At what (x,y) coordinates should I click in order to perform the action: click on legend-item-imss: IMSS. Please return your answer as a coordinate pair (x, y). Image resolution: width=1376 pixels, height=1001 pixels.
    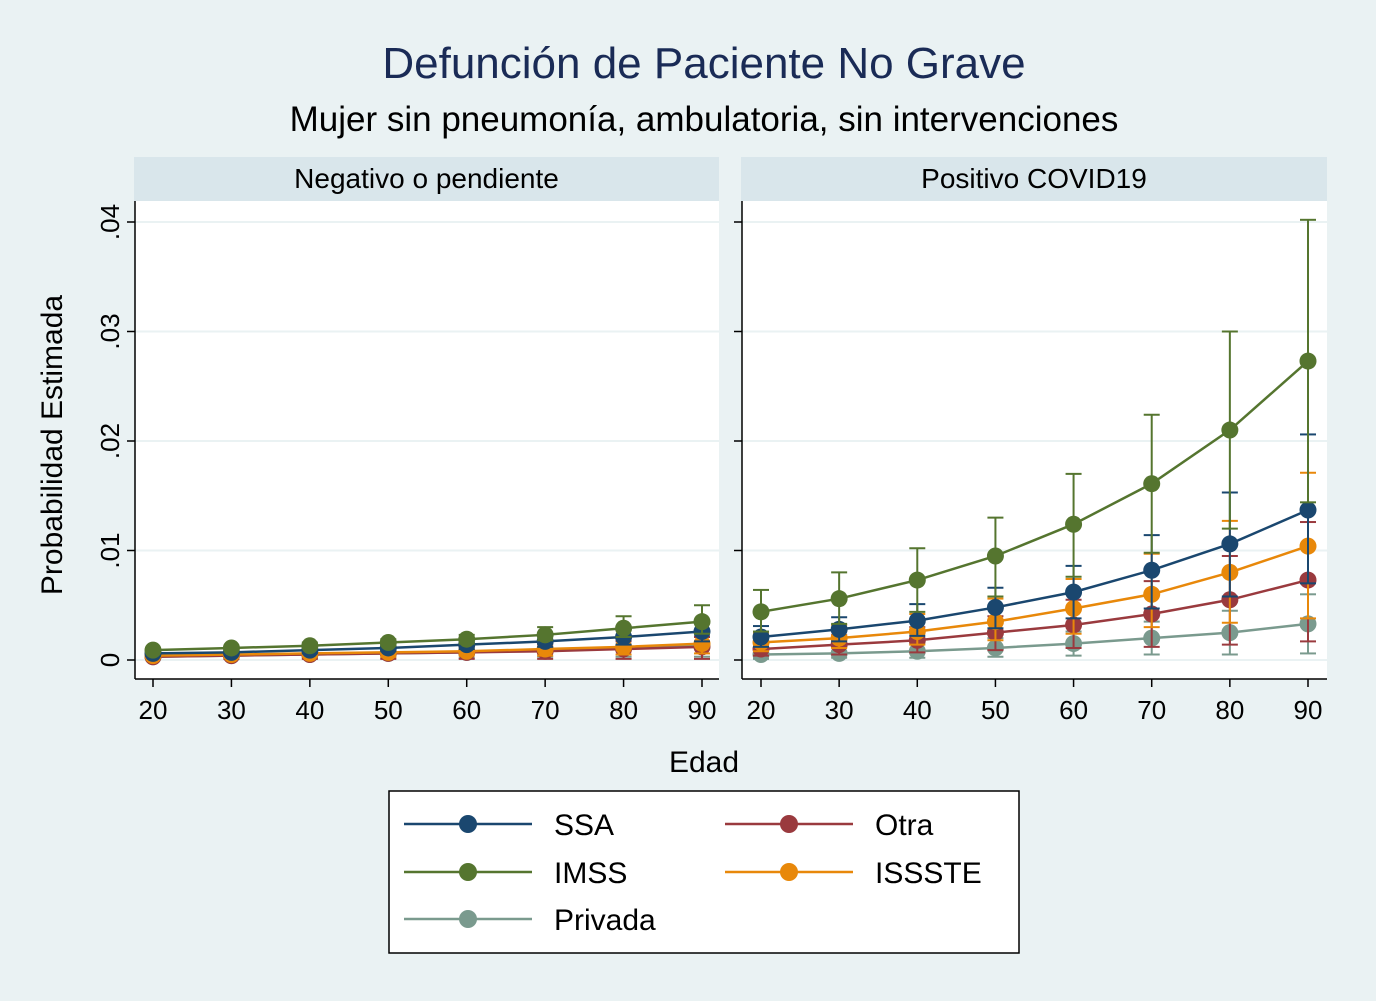
    Looking at the image, I should click on (515, 873).